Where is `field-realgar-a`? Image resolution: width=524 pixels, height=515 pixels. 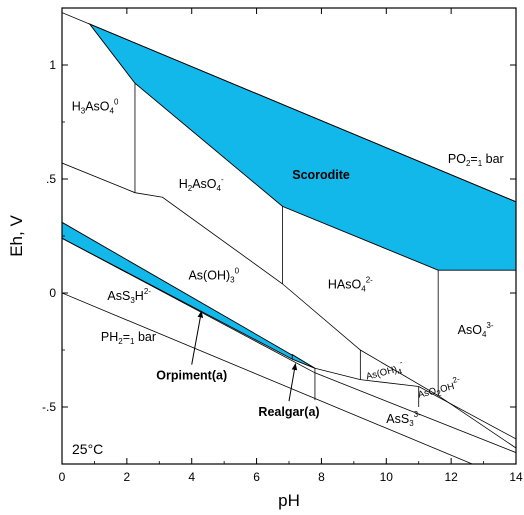
field-realgar-a is located at coordinates (303, 361).